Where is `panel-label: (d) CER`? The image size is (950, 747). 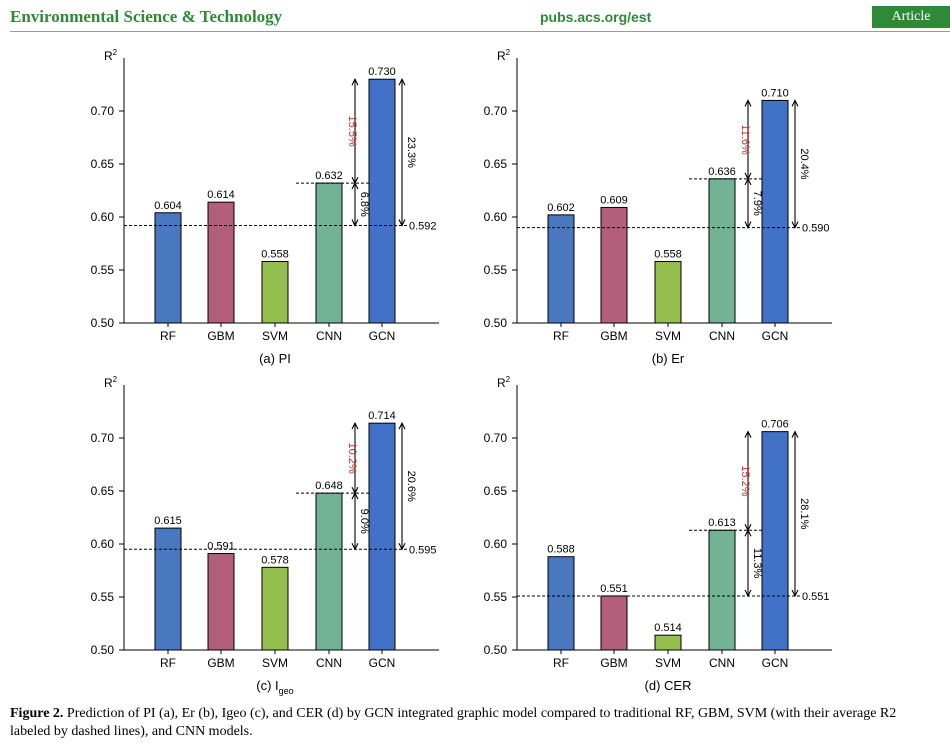 panel-label: (d) CER is located at coordinates (668, 685).